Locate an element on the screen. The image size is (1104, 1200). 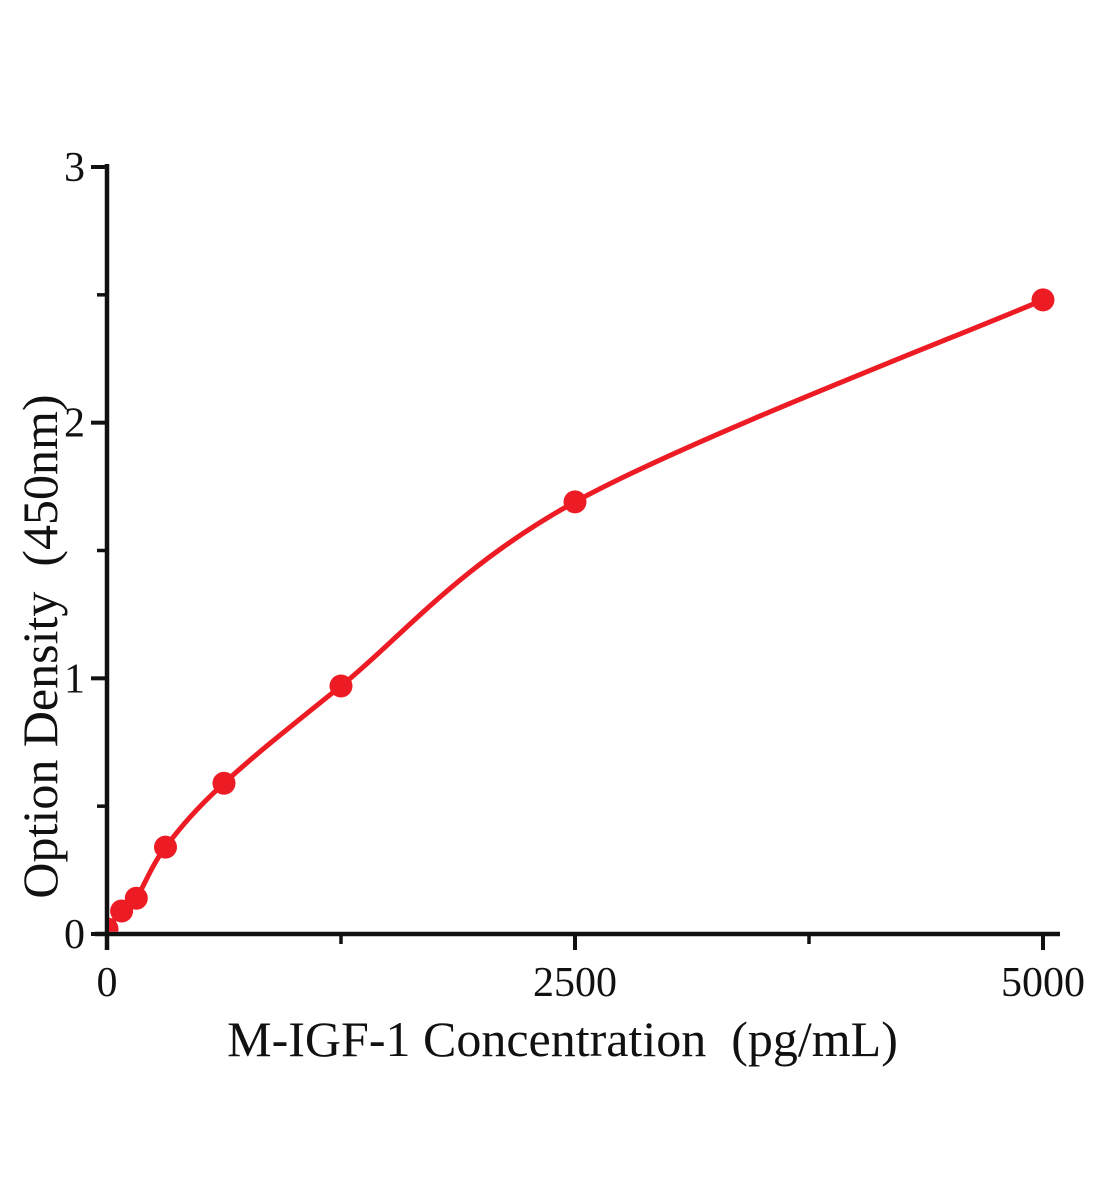
y-tick-label: 1 is located at coordinates (74, 679).